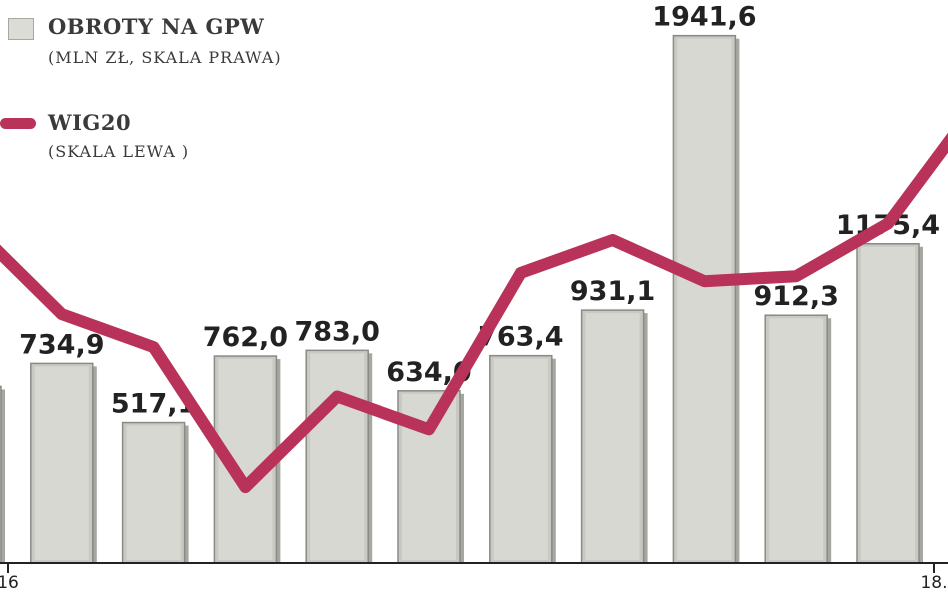 The image size is (948, 593). What do you see at coordinates (9, 583) in the screenshot?
I see `x-tick-label: 16` at bounding box center [9, 583].